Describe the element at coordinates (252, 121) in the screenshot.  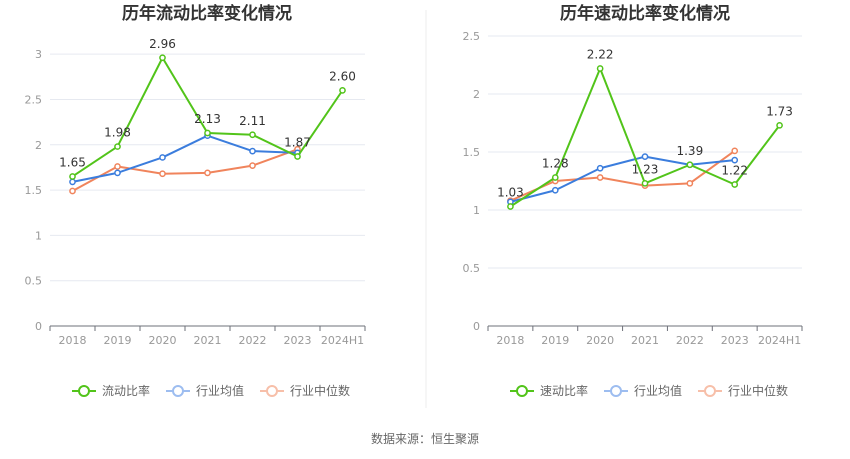
I see `data-label: 2.11` at that location.